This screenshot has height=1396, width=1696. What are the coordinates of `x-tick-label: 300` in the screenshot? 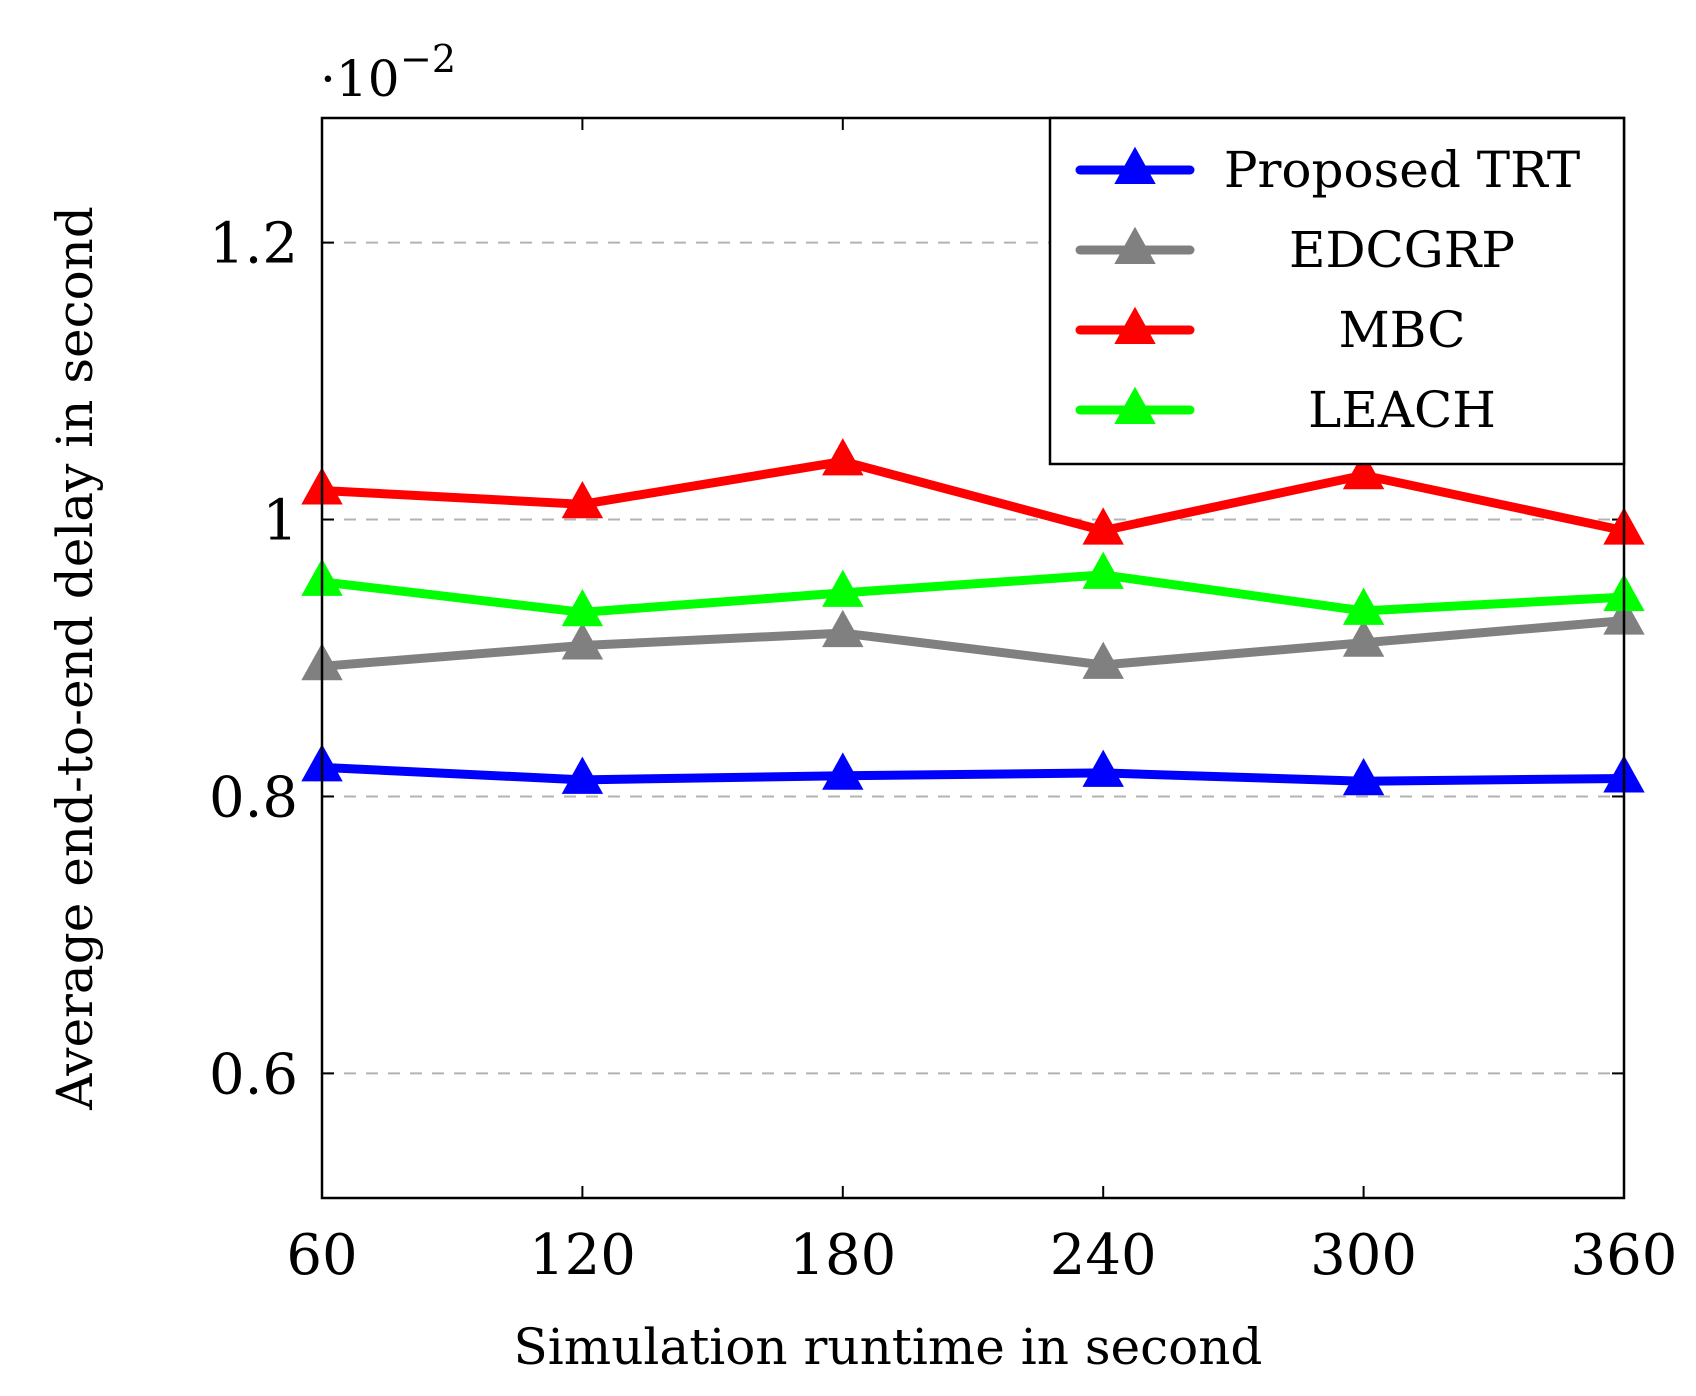 It's located at (1363, 1255).